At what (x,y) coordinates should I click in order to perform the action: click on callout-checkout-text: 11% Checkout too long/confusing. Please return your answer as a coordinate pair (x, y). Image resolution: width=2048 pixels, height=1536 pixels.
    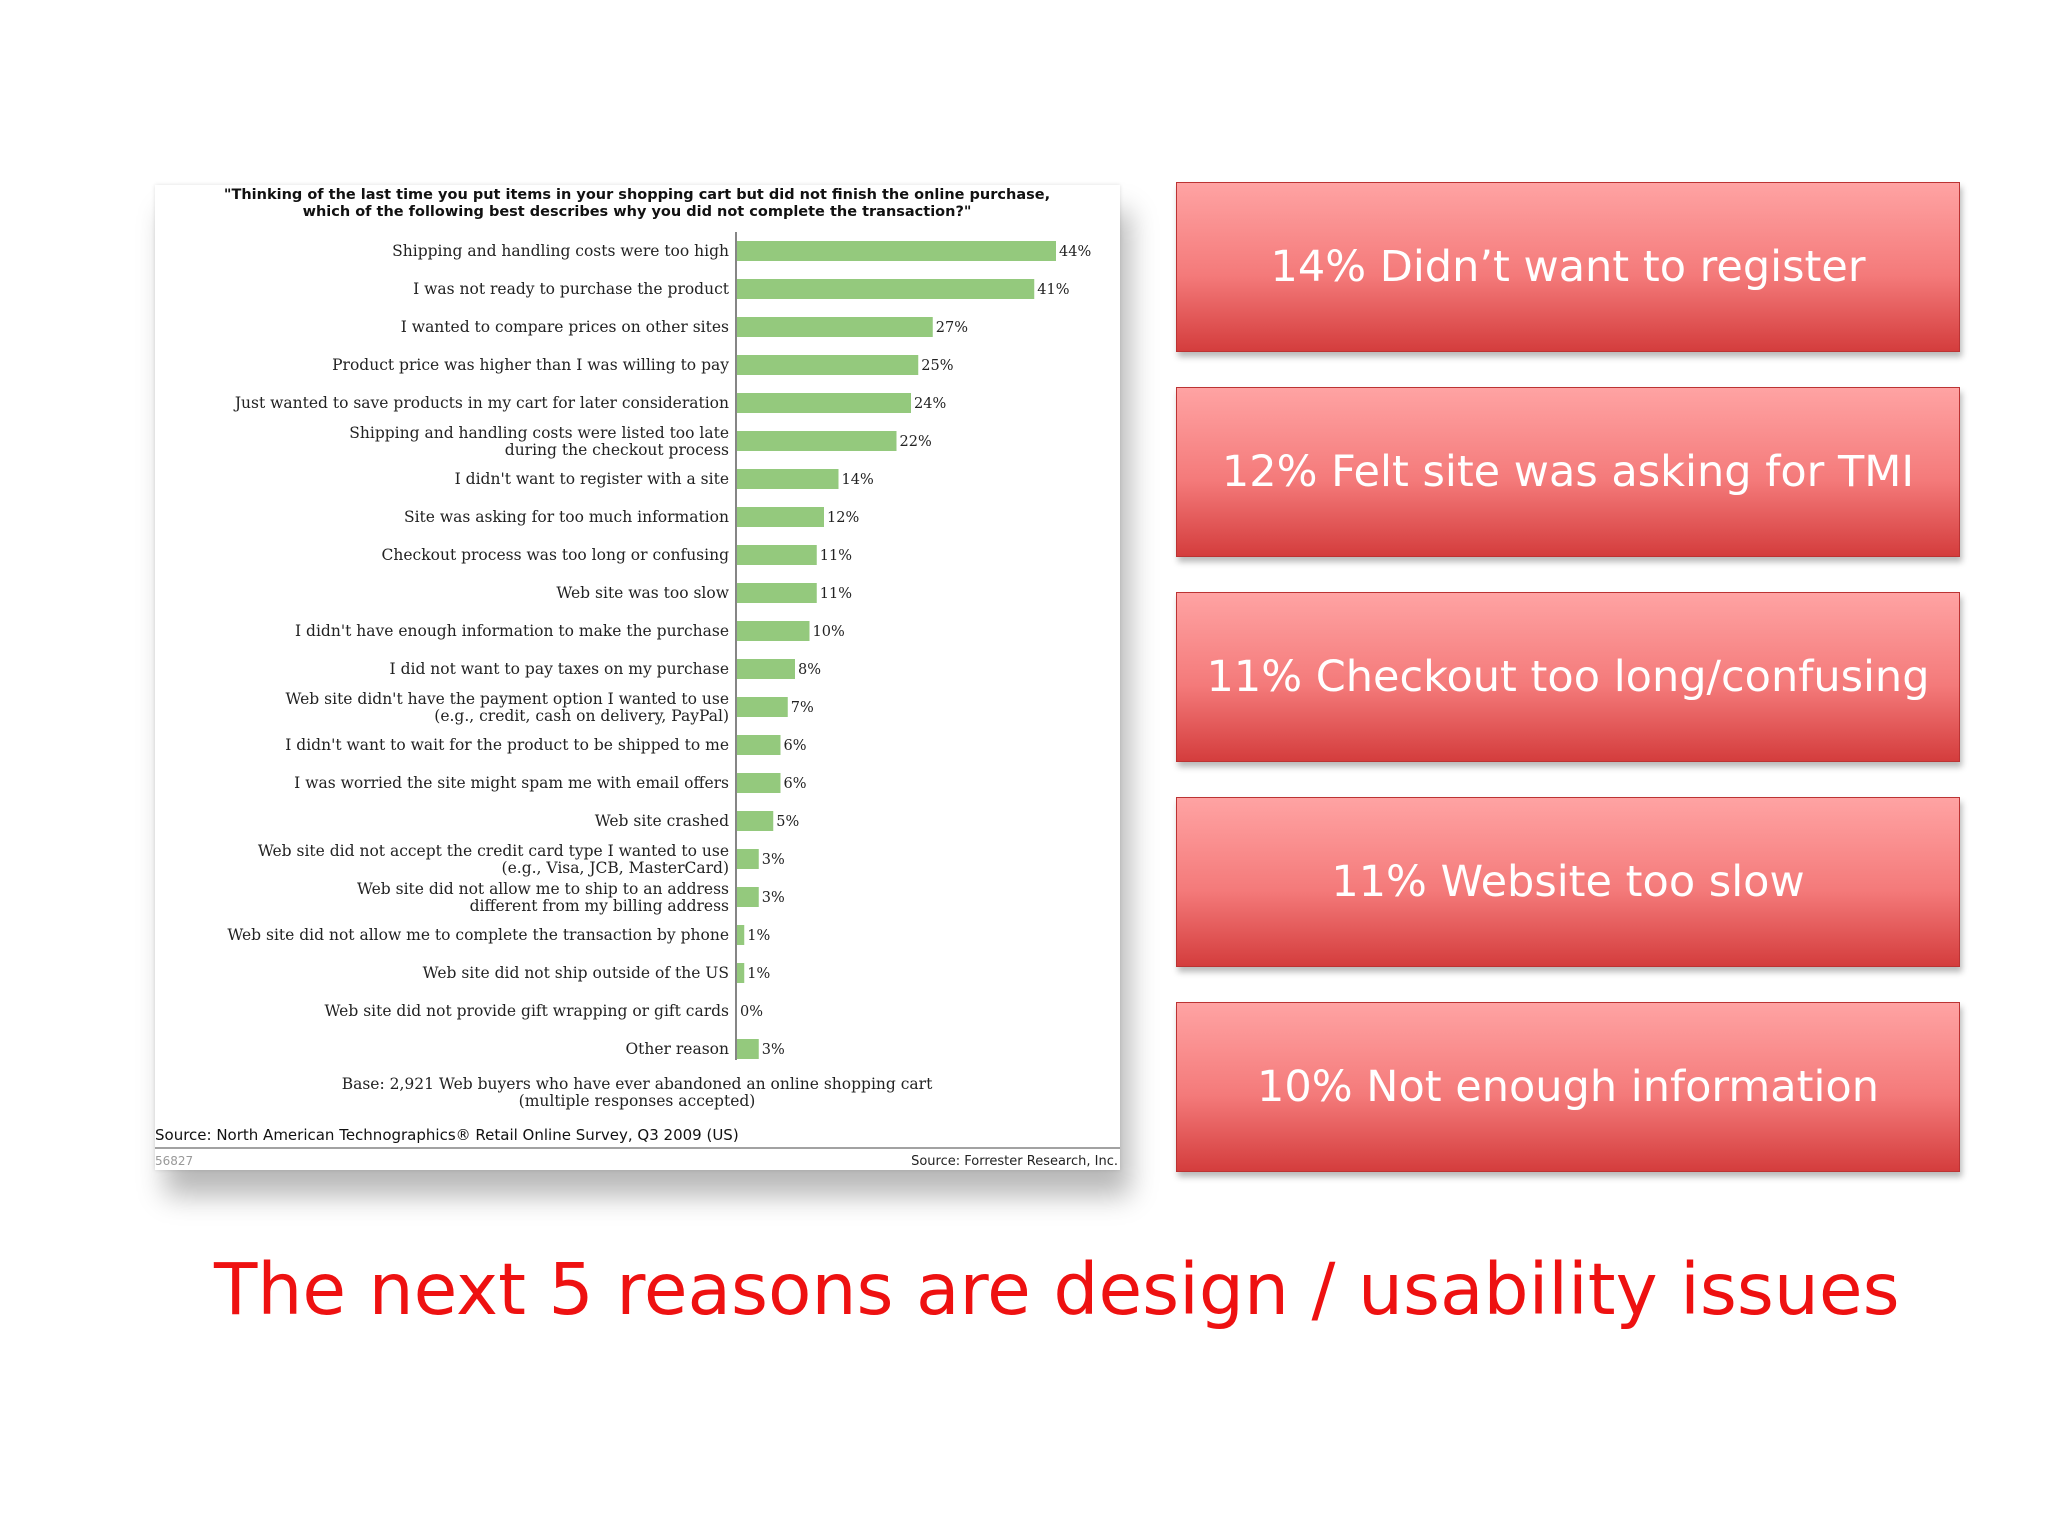
    Looking at the image, I should click on (1568, 677).